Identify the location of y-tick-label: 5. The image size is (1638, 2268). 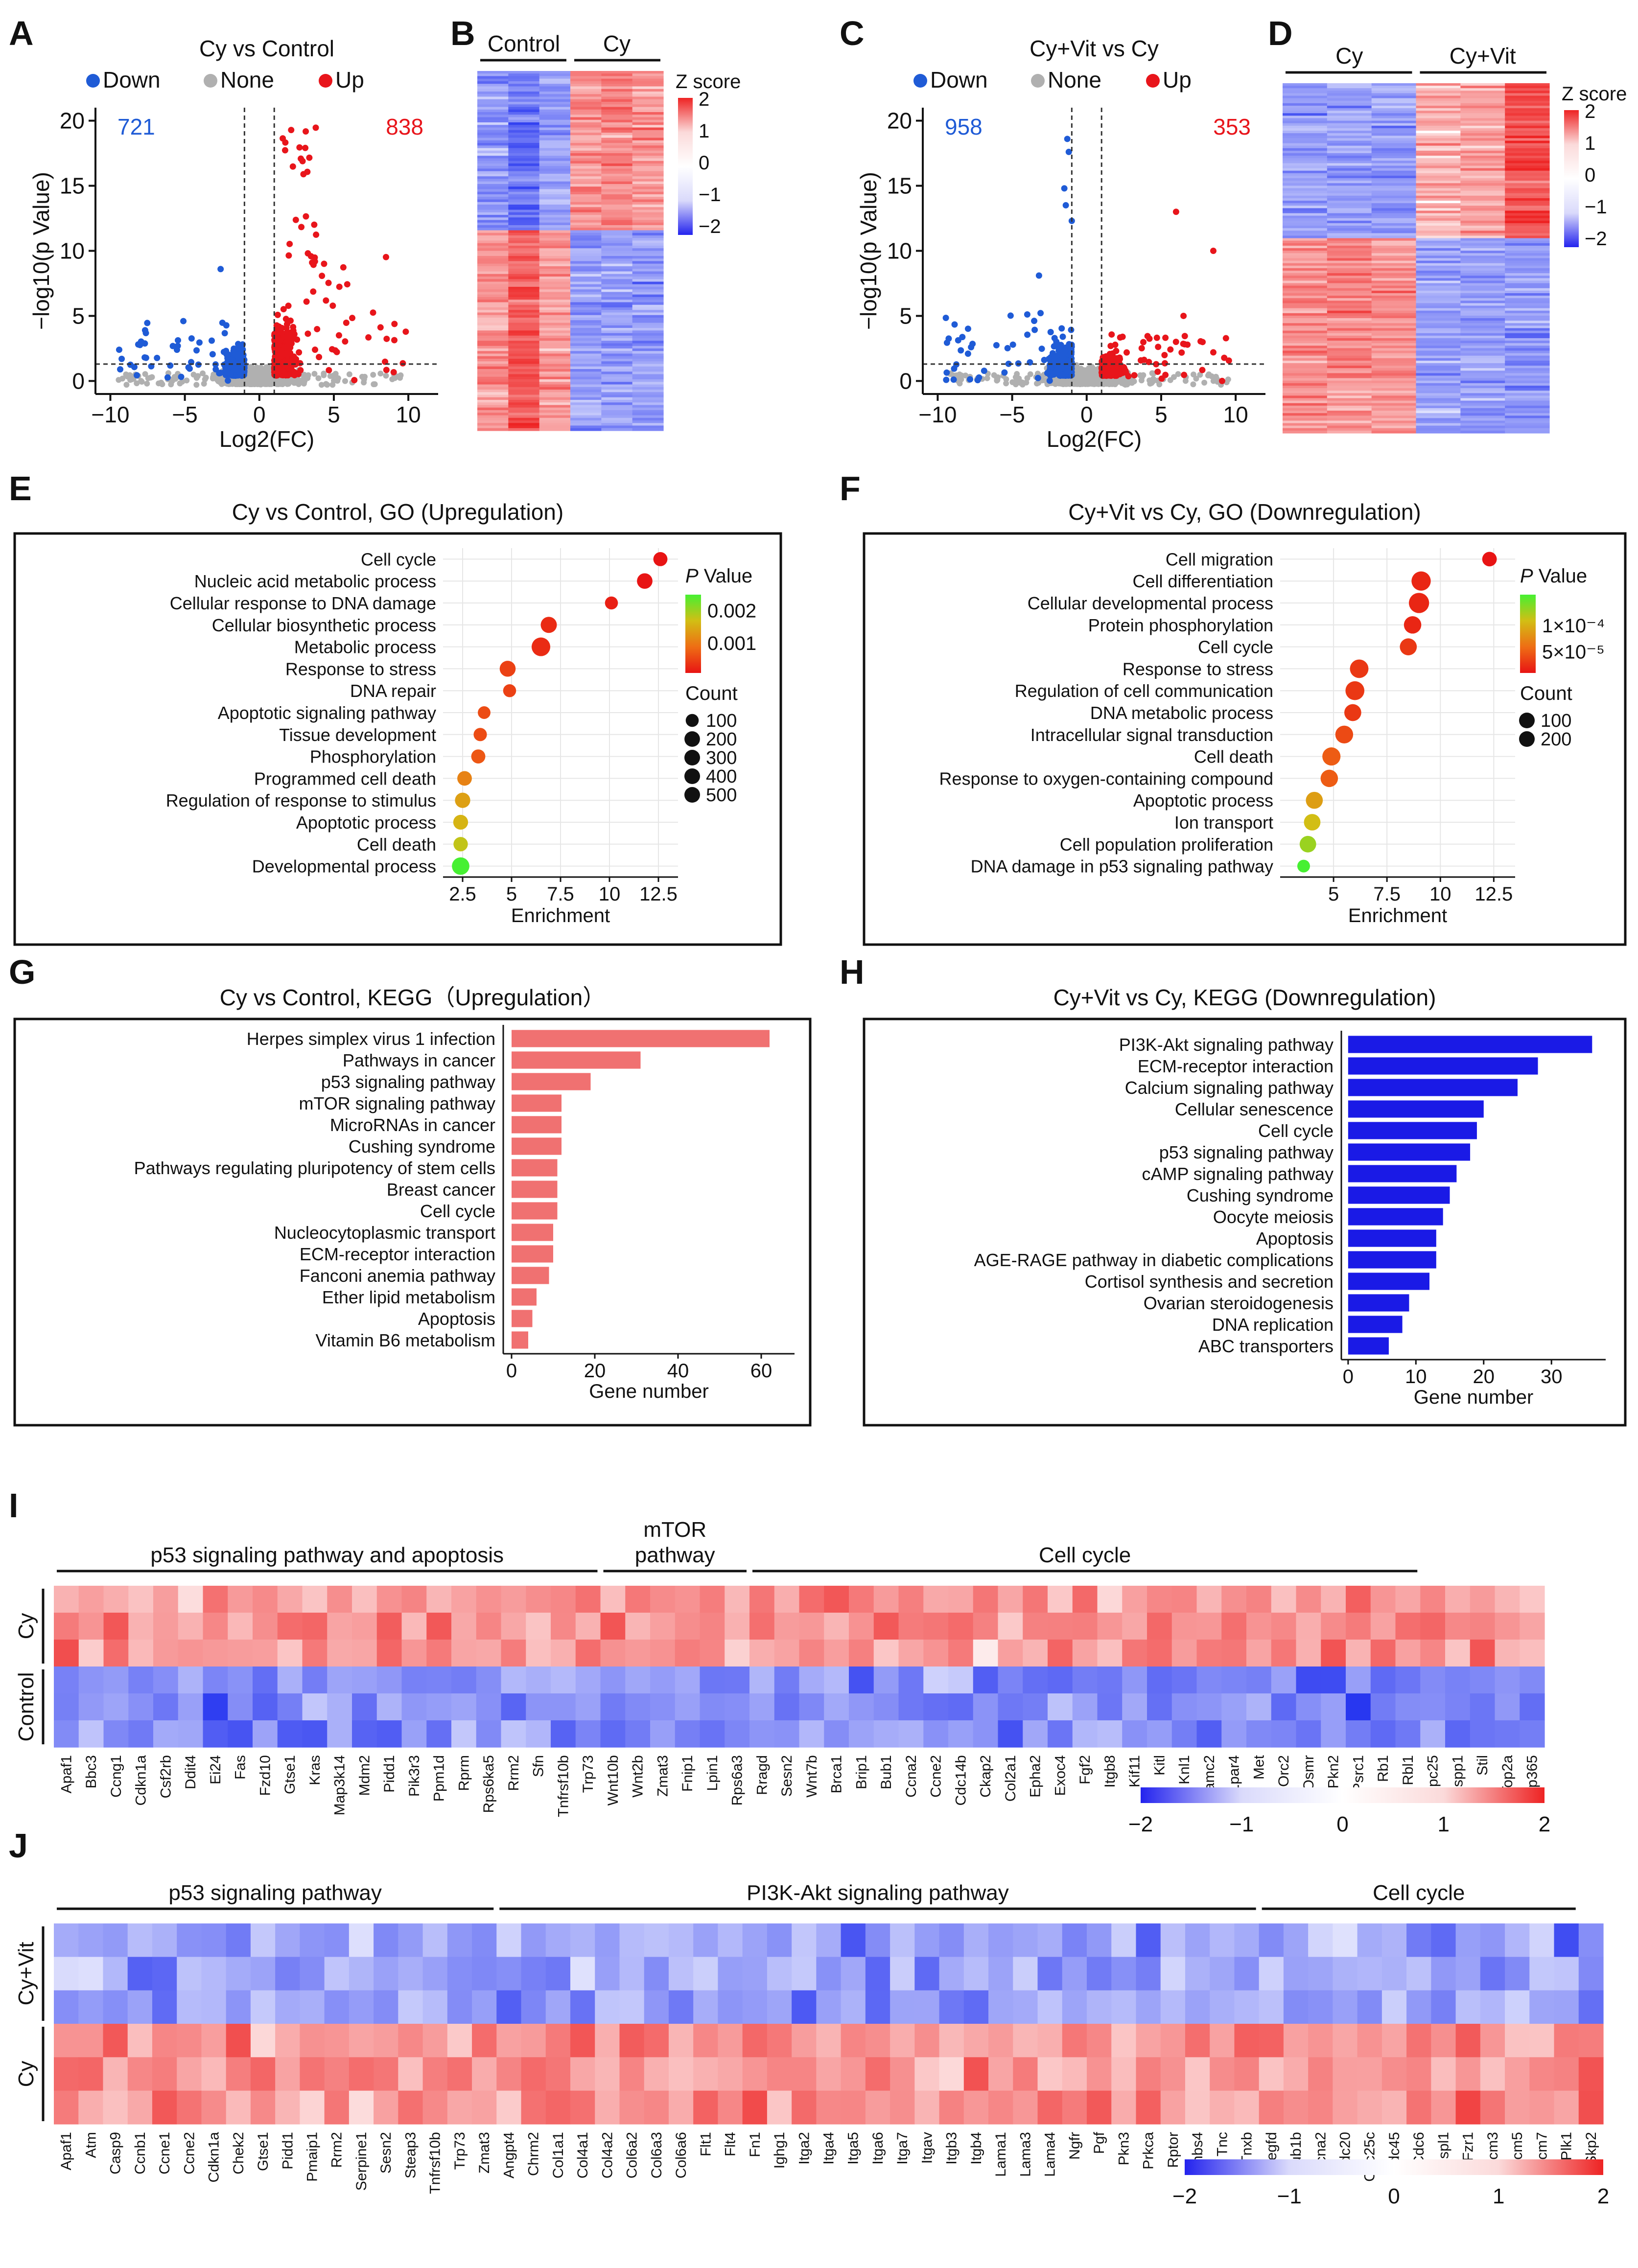
(78, 315).